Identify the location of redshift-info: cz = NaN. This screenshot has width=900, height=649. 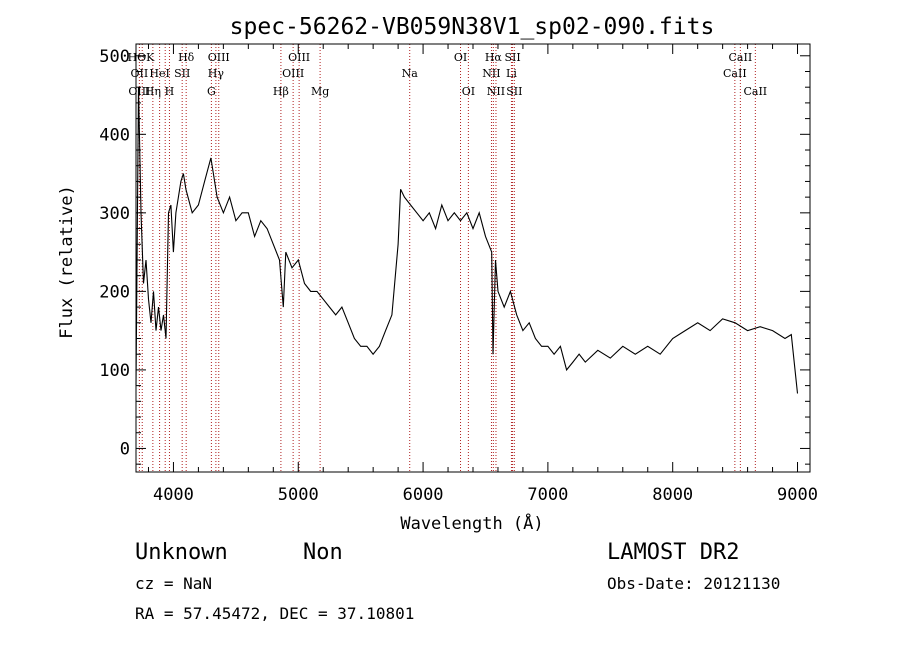
(173, 583).